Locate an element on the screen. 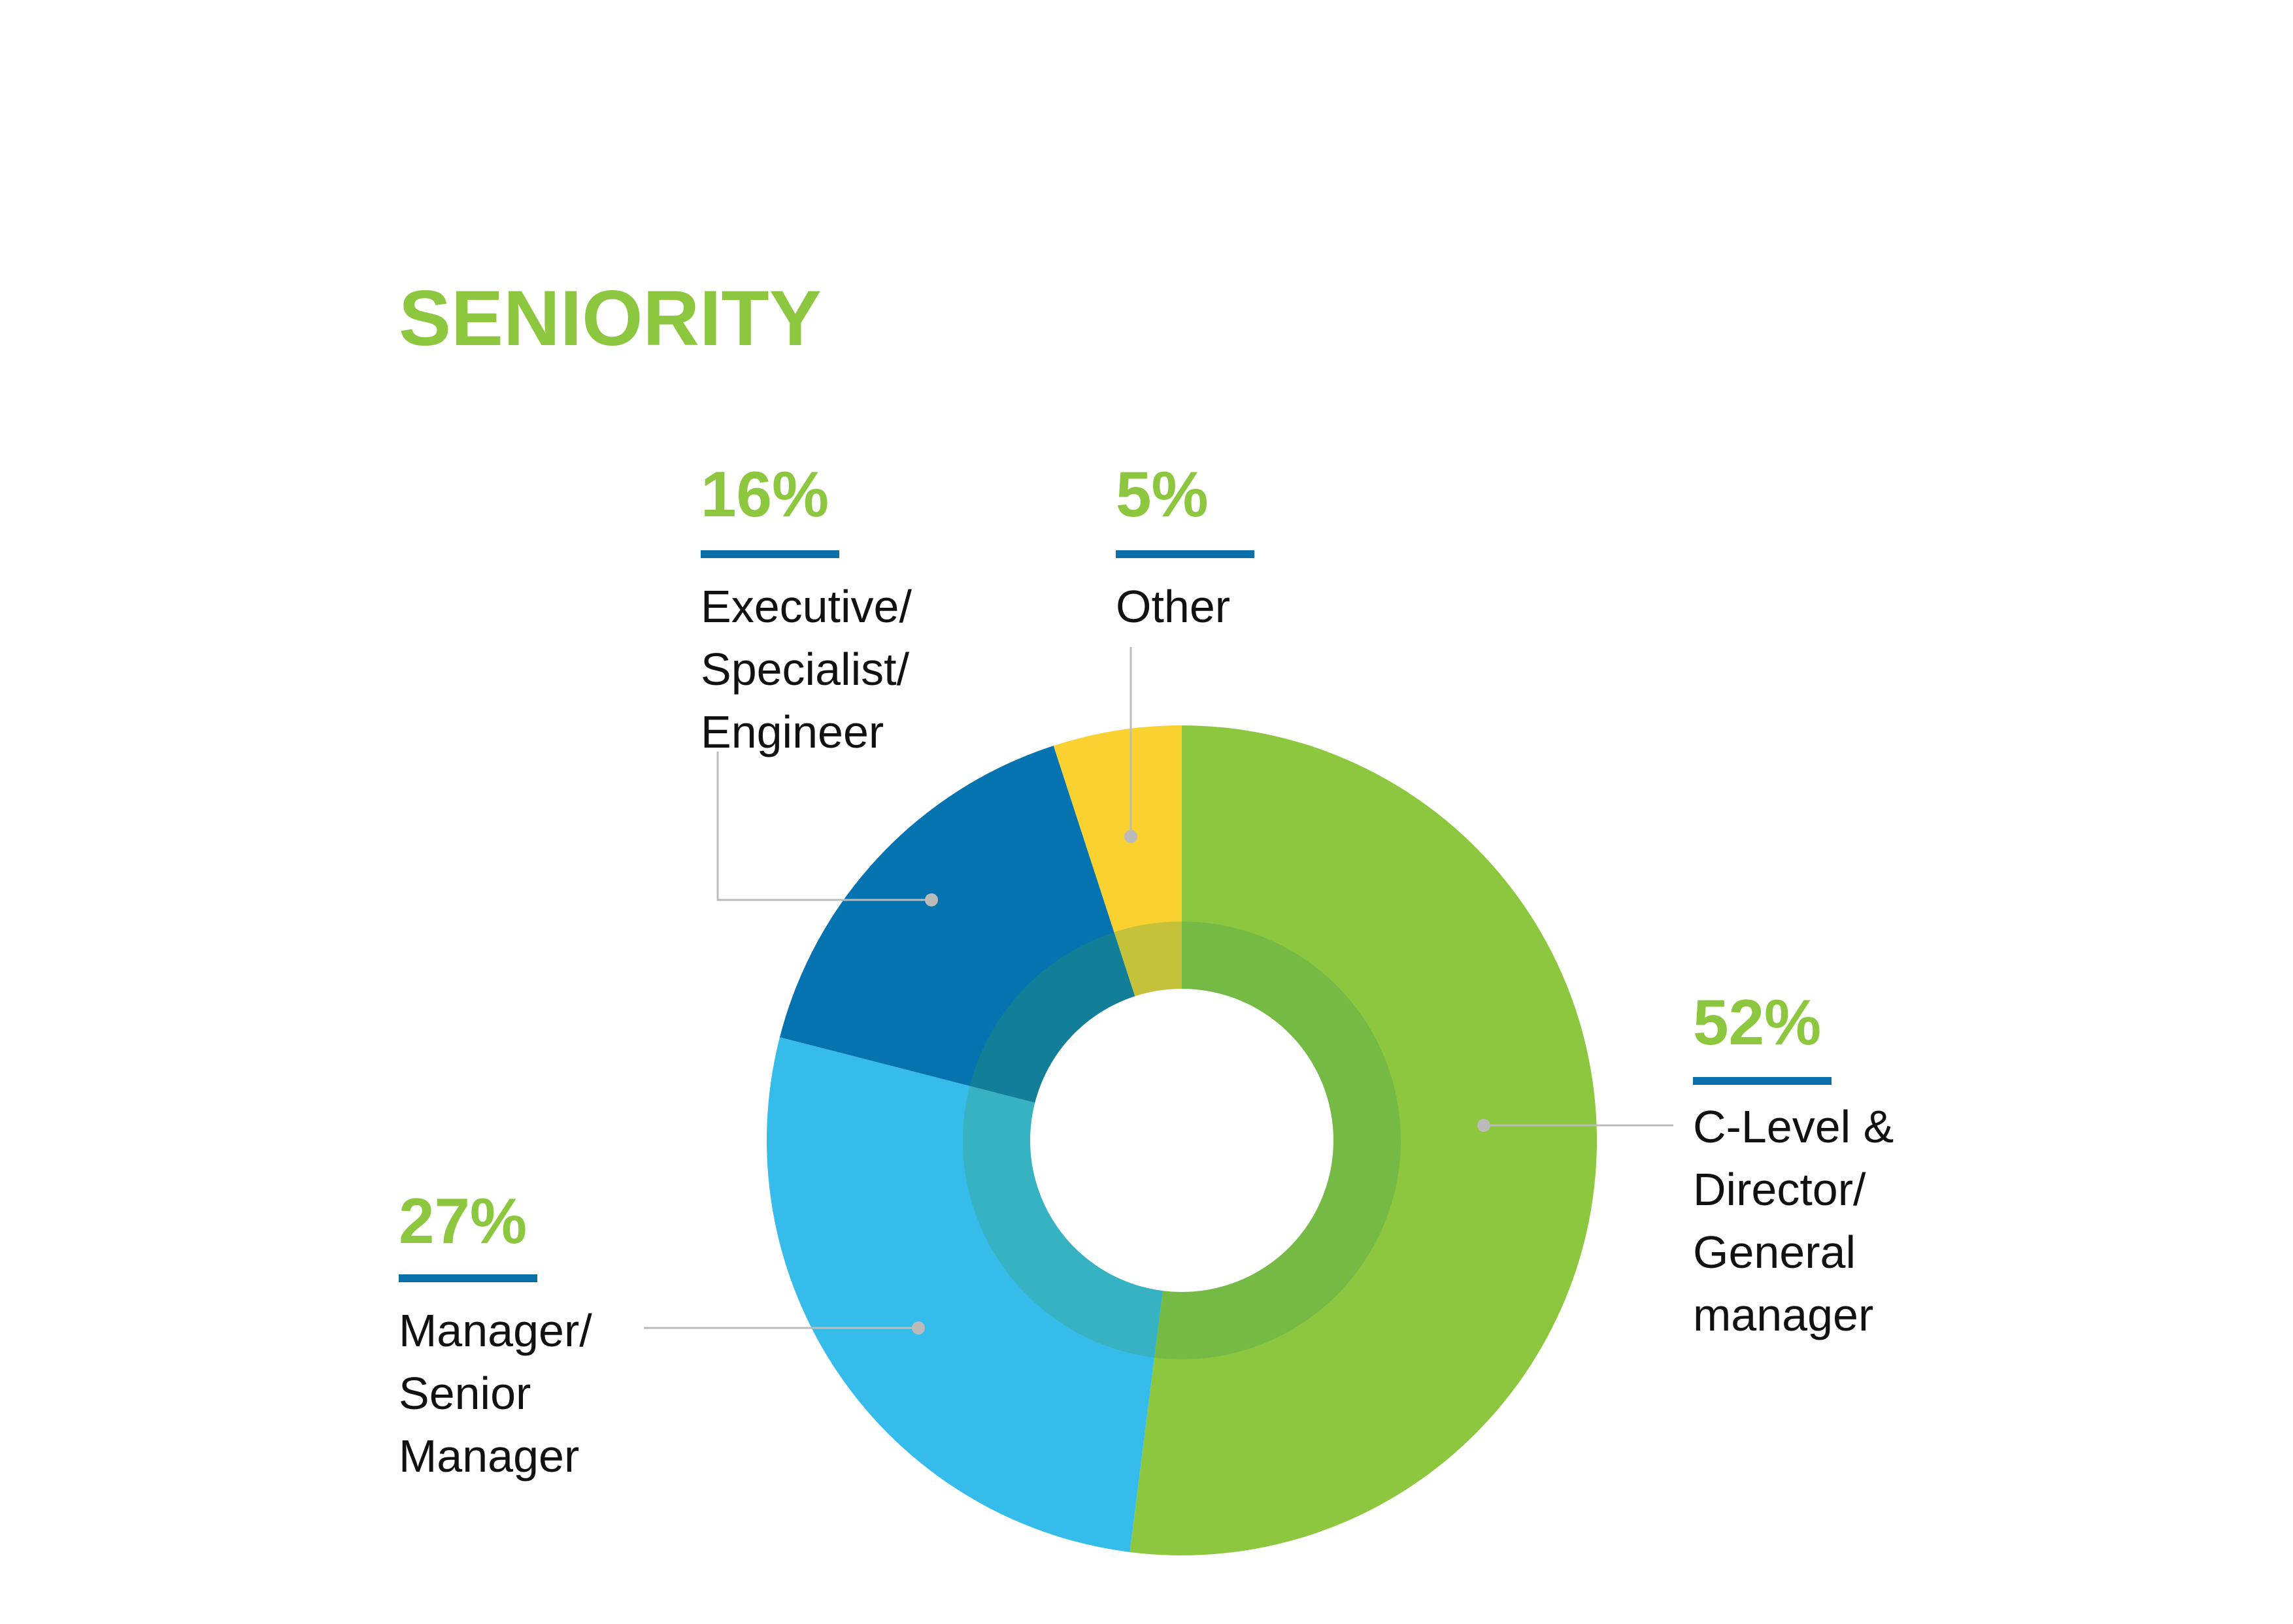 The image size is (2293, 1624). slice-label-2-line-2: Senior is located at coordinates (465, 1393).